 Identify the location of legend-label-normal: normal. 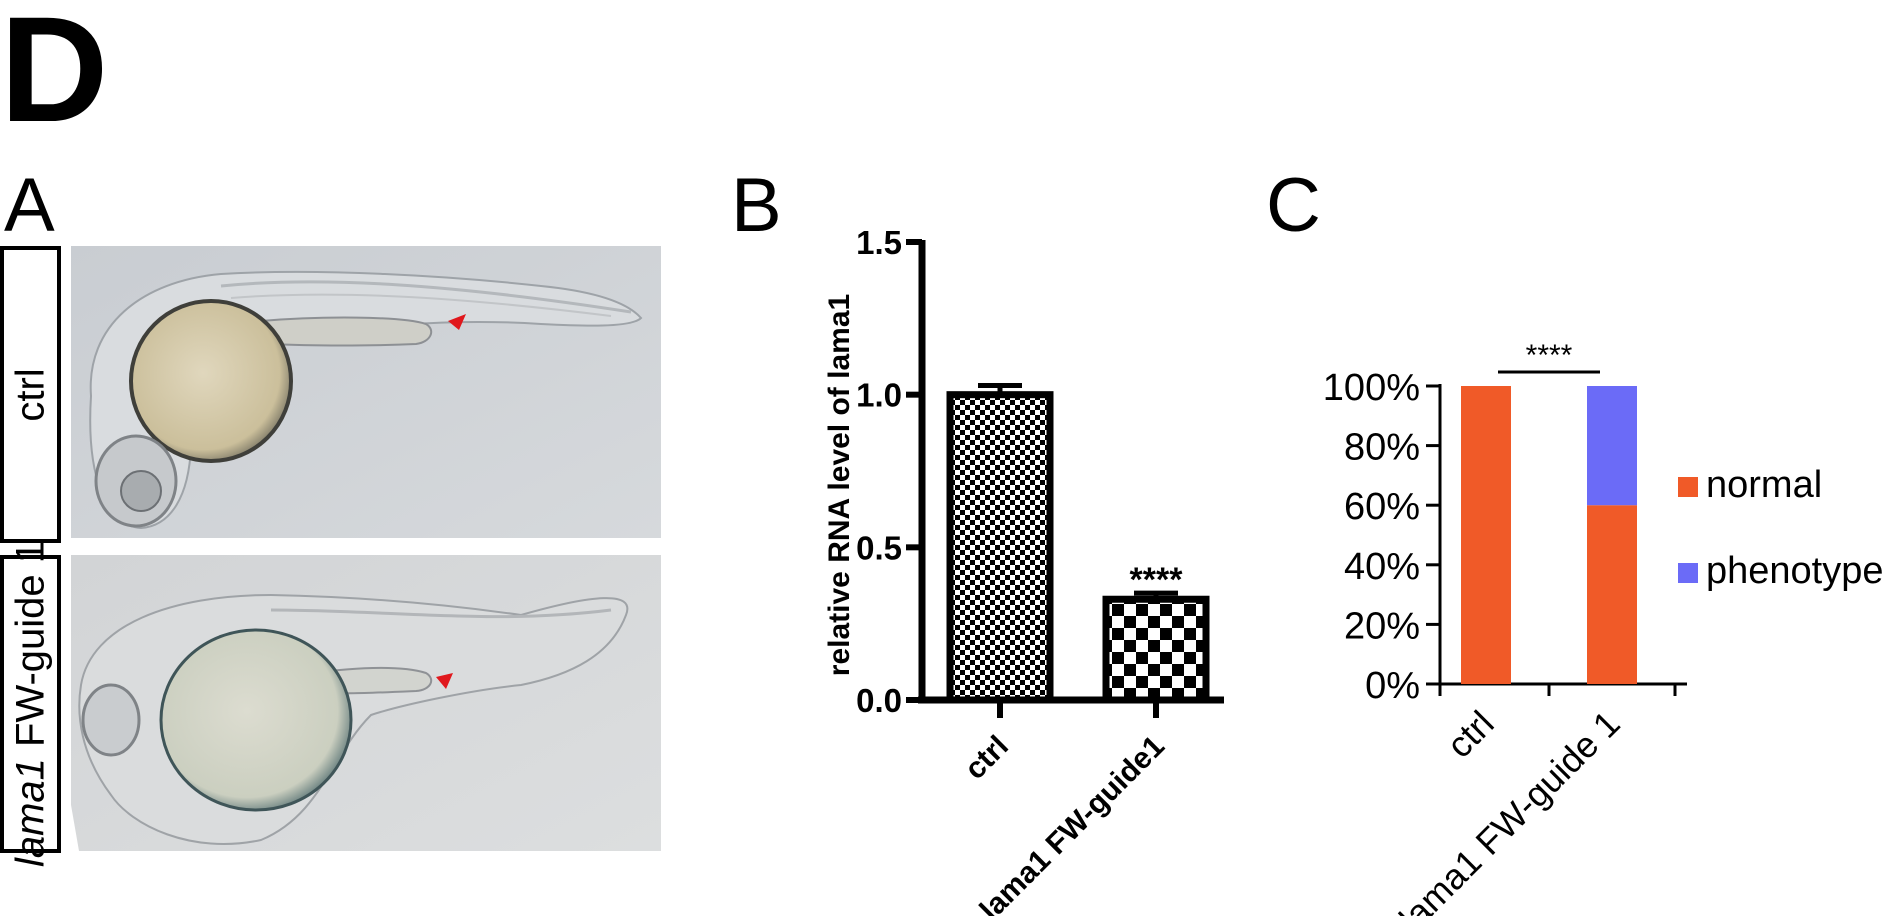
(1764, 485).